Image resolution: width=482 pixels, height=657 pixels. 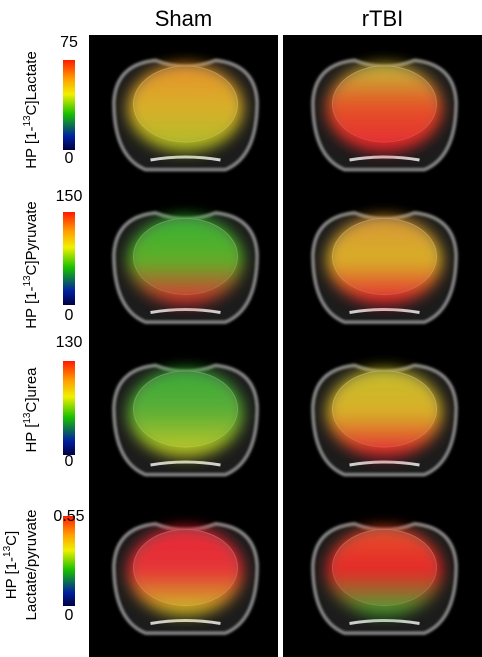 I want to click on colorbar-max: 130, so click(x=69, y=342).